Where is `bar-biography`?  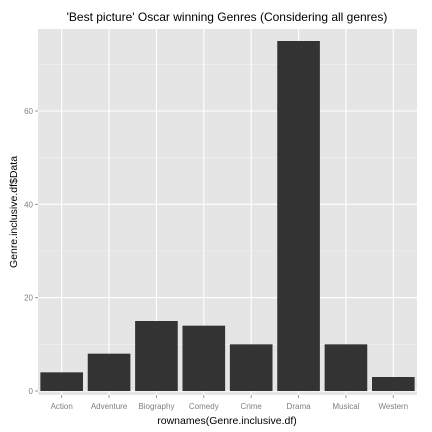 bar-biography is located at coordinates (156, 356).